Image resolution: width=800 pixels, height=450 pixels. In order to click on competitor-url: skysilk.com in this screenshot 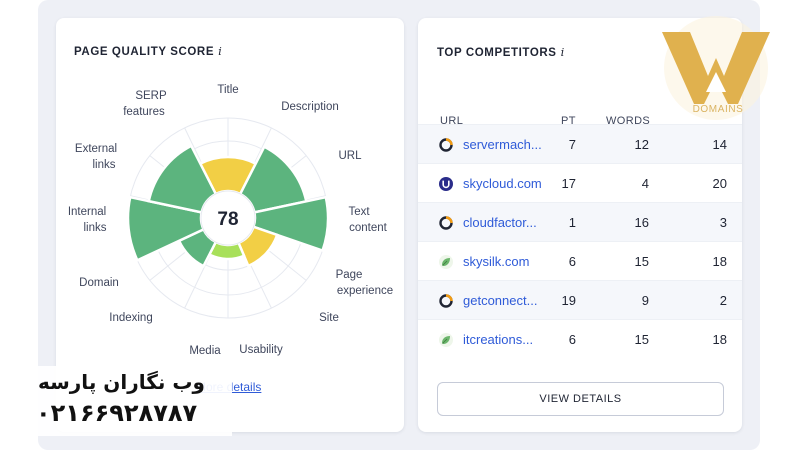, I will do `click(496, 261)`.